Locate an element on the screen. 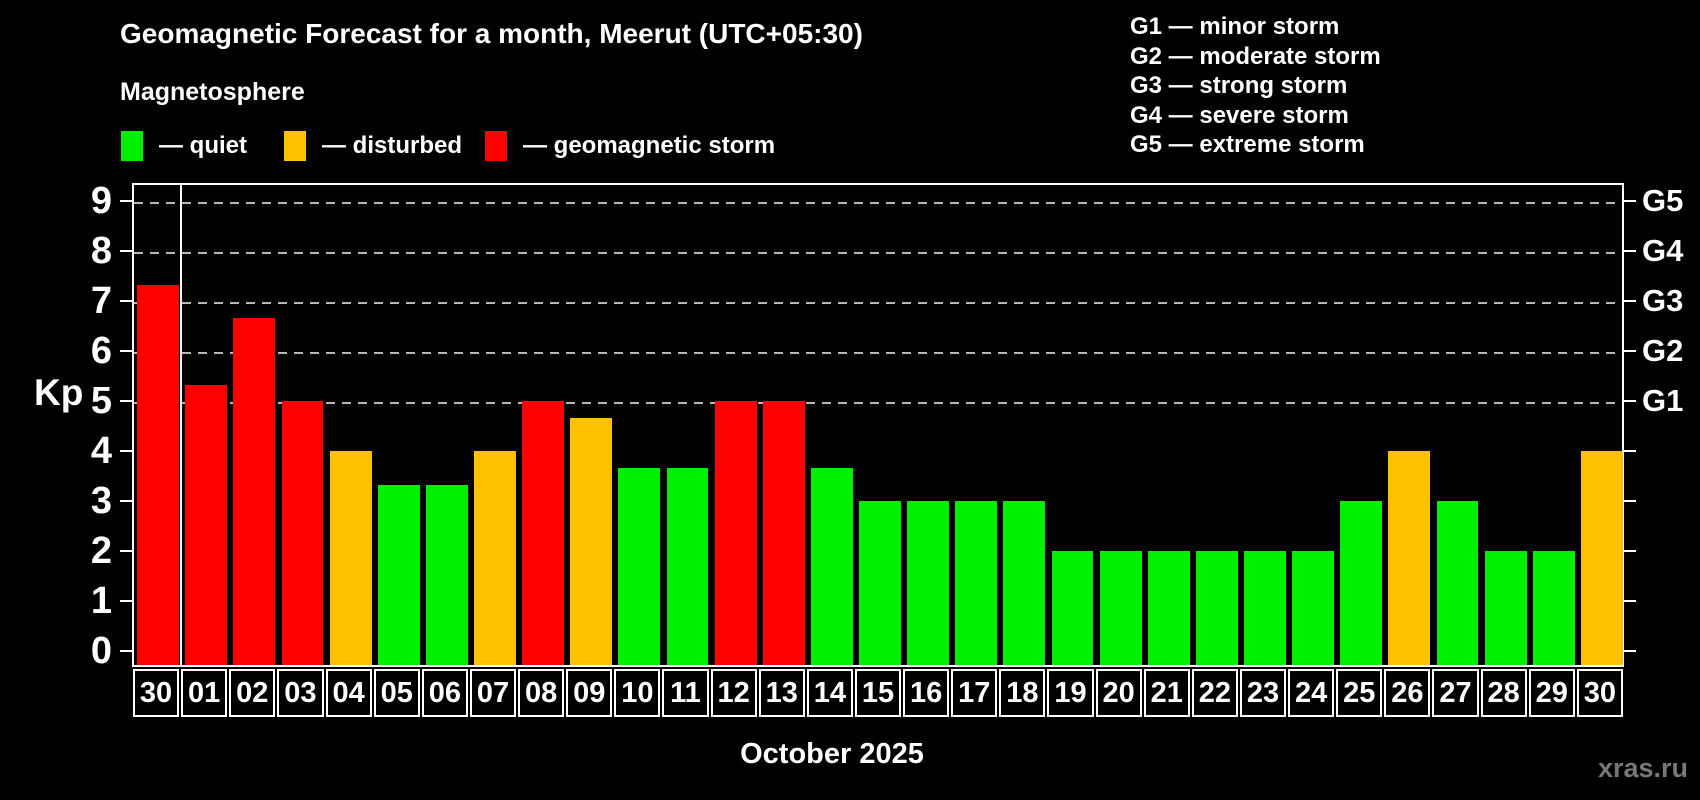  legend-label-quiet: — quiet is located at coordinates (203, 145).